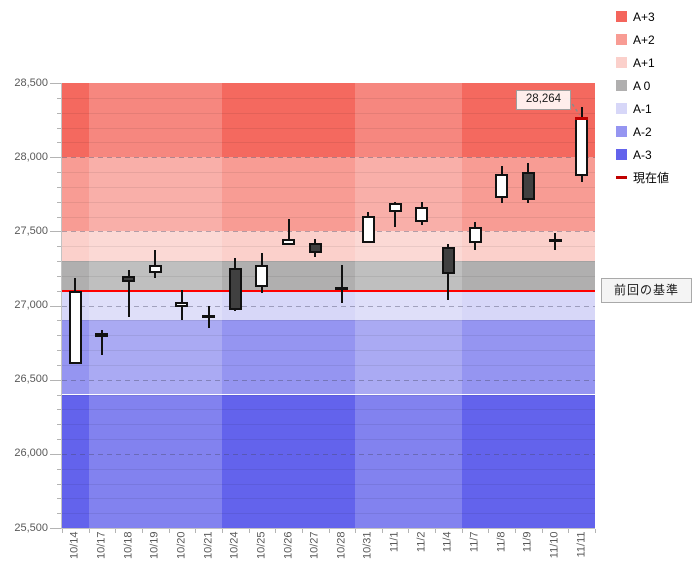  What do you see at coordinates (341, 545) in the screenshot?
I see `x-axis-label: 10/28` at bounding box center [341, 545].